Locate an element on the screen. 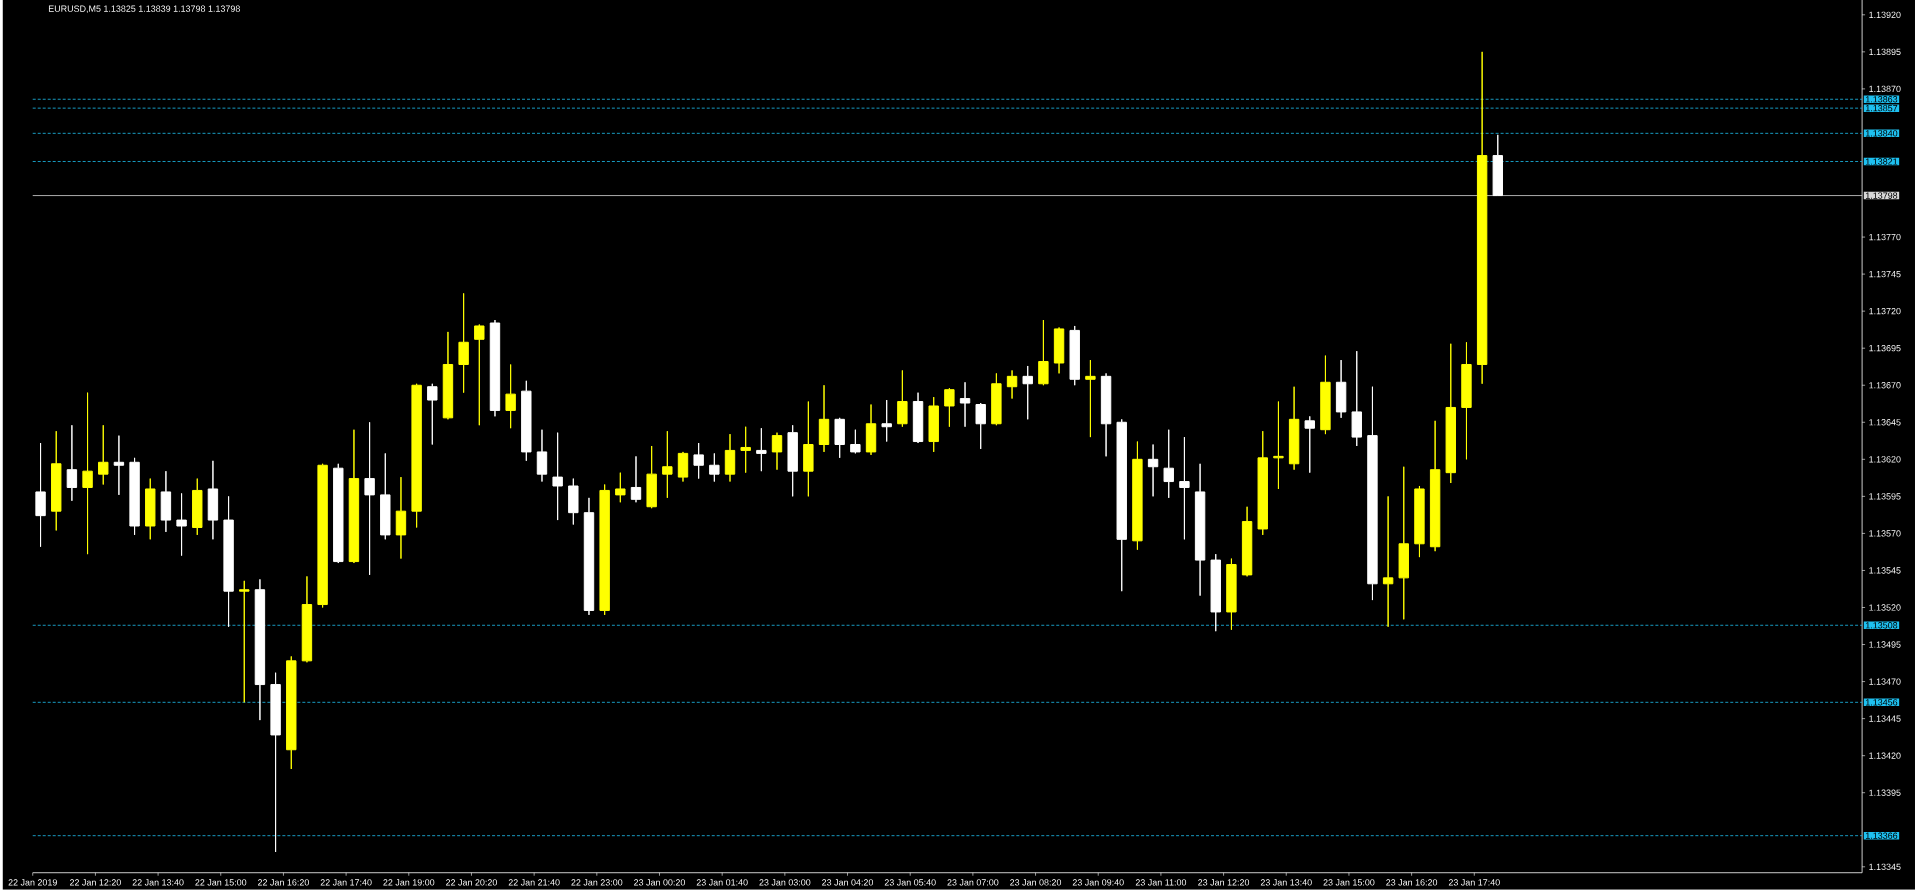 The width and height of the screenshot is (1915, 890). y-tick-label: 1.13445 is located at coordinates (1885, 718).